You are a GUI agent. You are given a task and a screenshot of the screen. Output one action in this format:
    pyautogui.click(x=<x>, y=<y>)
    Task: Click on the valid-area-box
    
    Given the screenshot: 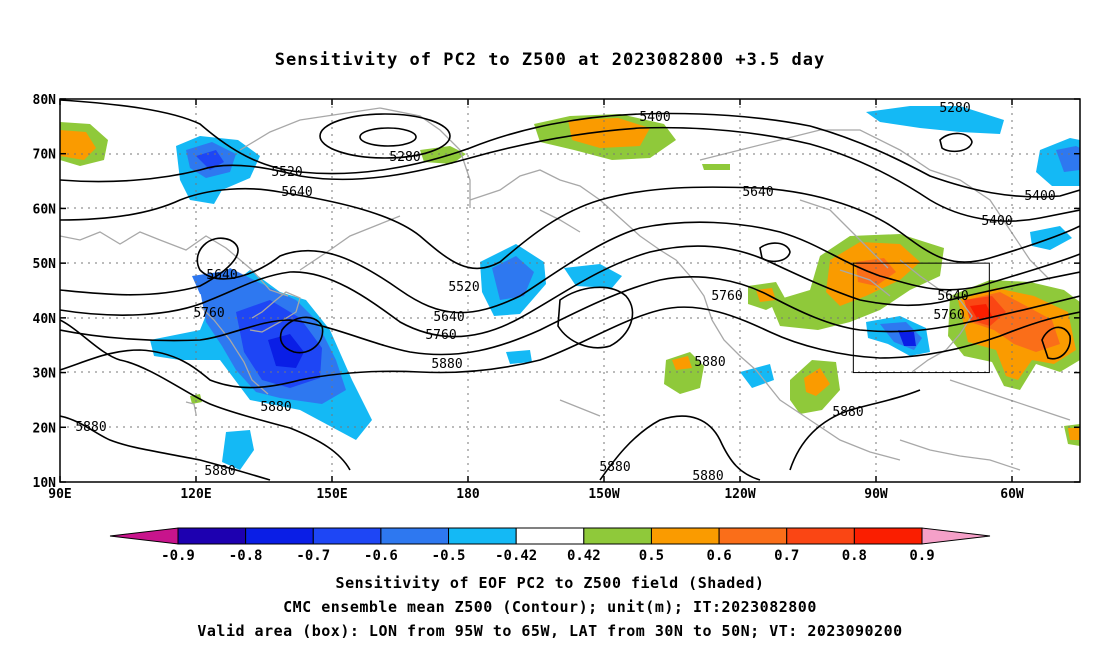 What is the action you would take?
    pyautogui.click(x=921, y=318)
    